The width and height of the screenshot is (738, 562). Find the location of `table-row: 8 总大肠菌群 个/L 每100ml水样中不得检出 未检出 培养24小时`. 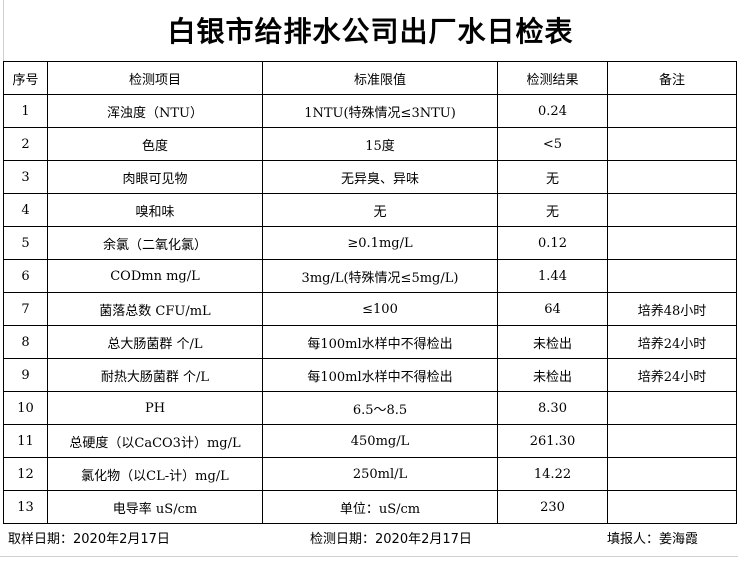

table-row: 8 总大肠菌群 个/L 每100ml水样中不得检出 未检出 培养24小时 is located at coordinates (370, 342).